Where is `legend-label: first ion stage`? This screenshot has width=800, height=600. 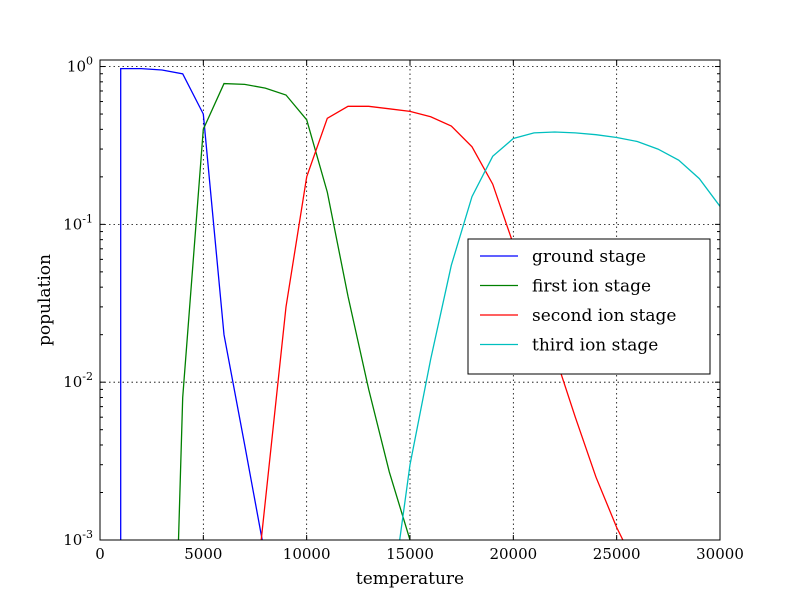
legend-label: first ion stage is located at coordinates (591, 287).